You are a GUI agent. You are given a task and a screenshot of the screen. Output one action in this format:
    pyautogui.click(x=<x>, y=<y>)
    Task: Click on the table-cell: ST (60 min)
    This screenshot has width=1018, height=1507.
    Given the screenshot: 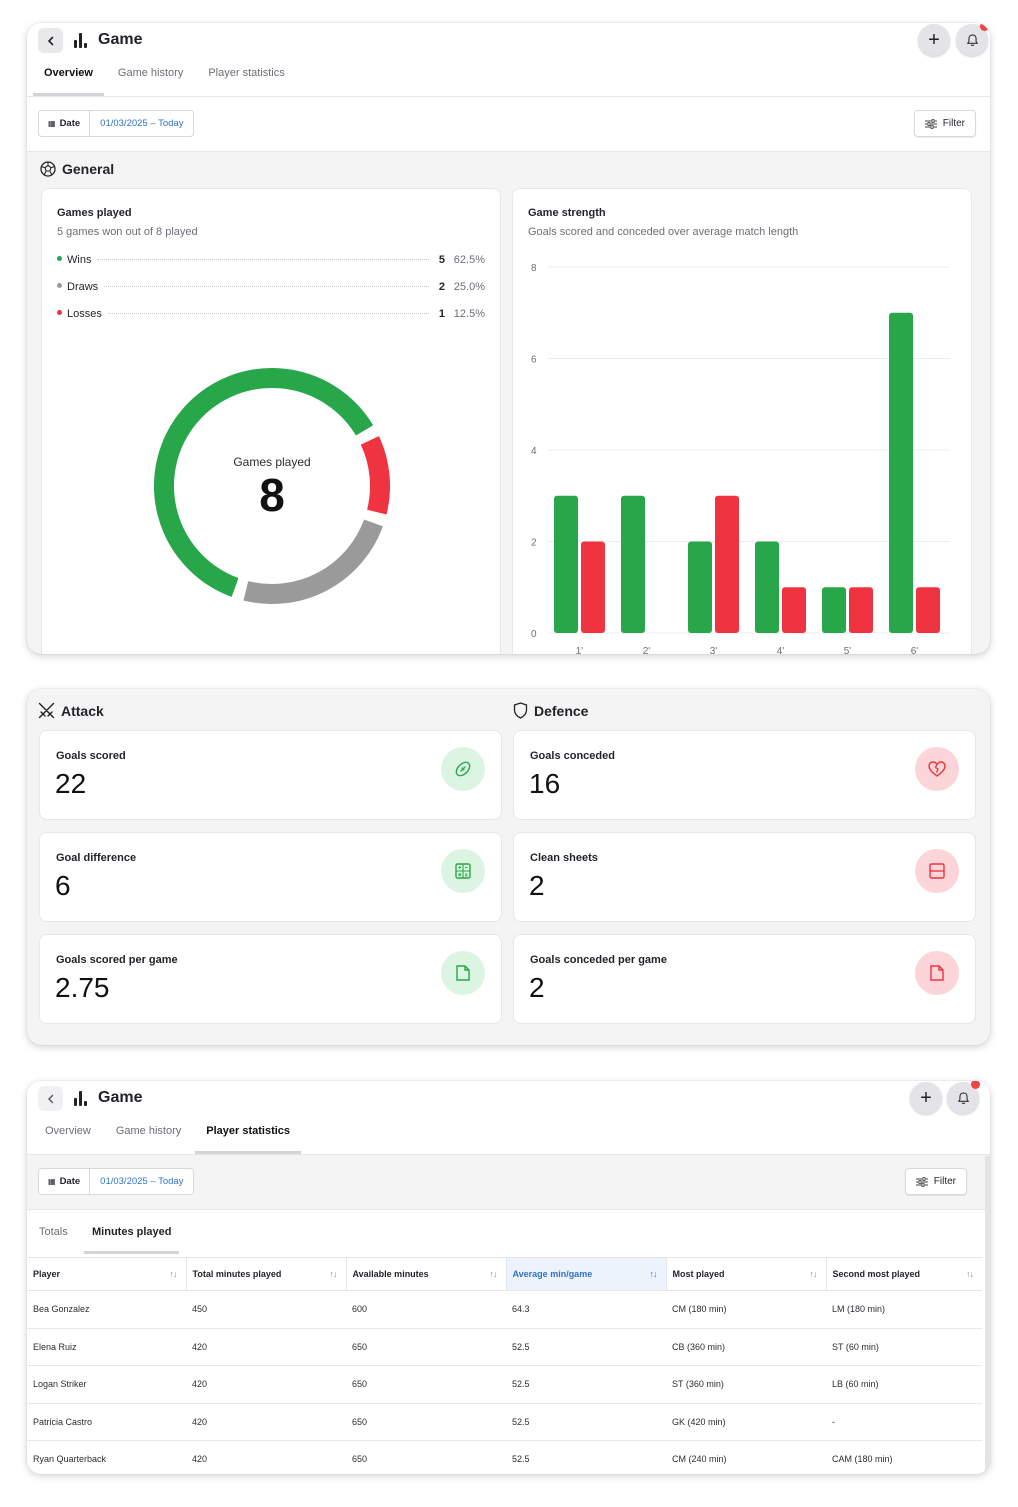 What is the action you would take?
    pyautogui.click(x=904, y=1347)
    